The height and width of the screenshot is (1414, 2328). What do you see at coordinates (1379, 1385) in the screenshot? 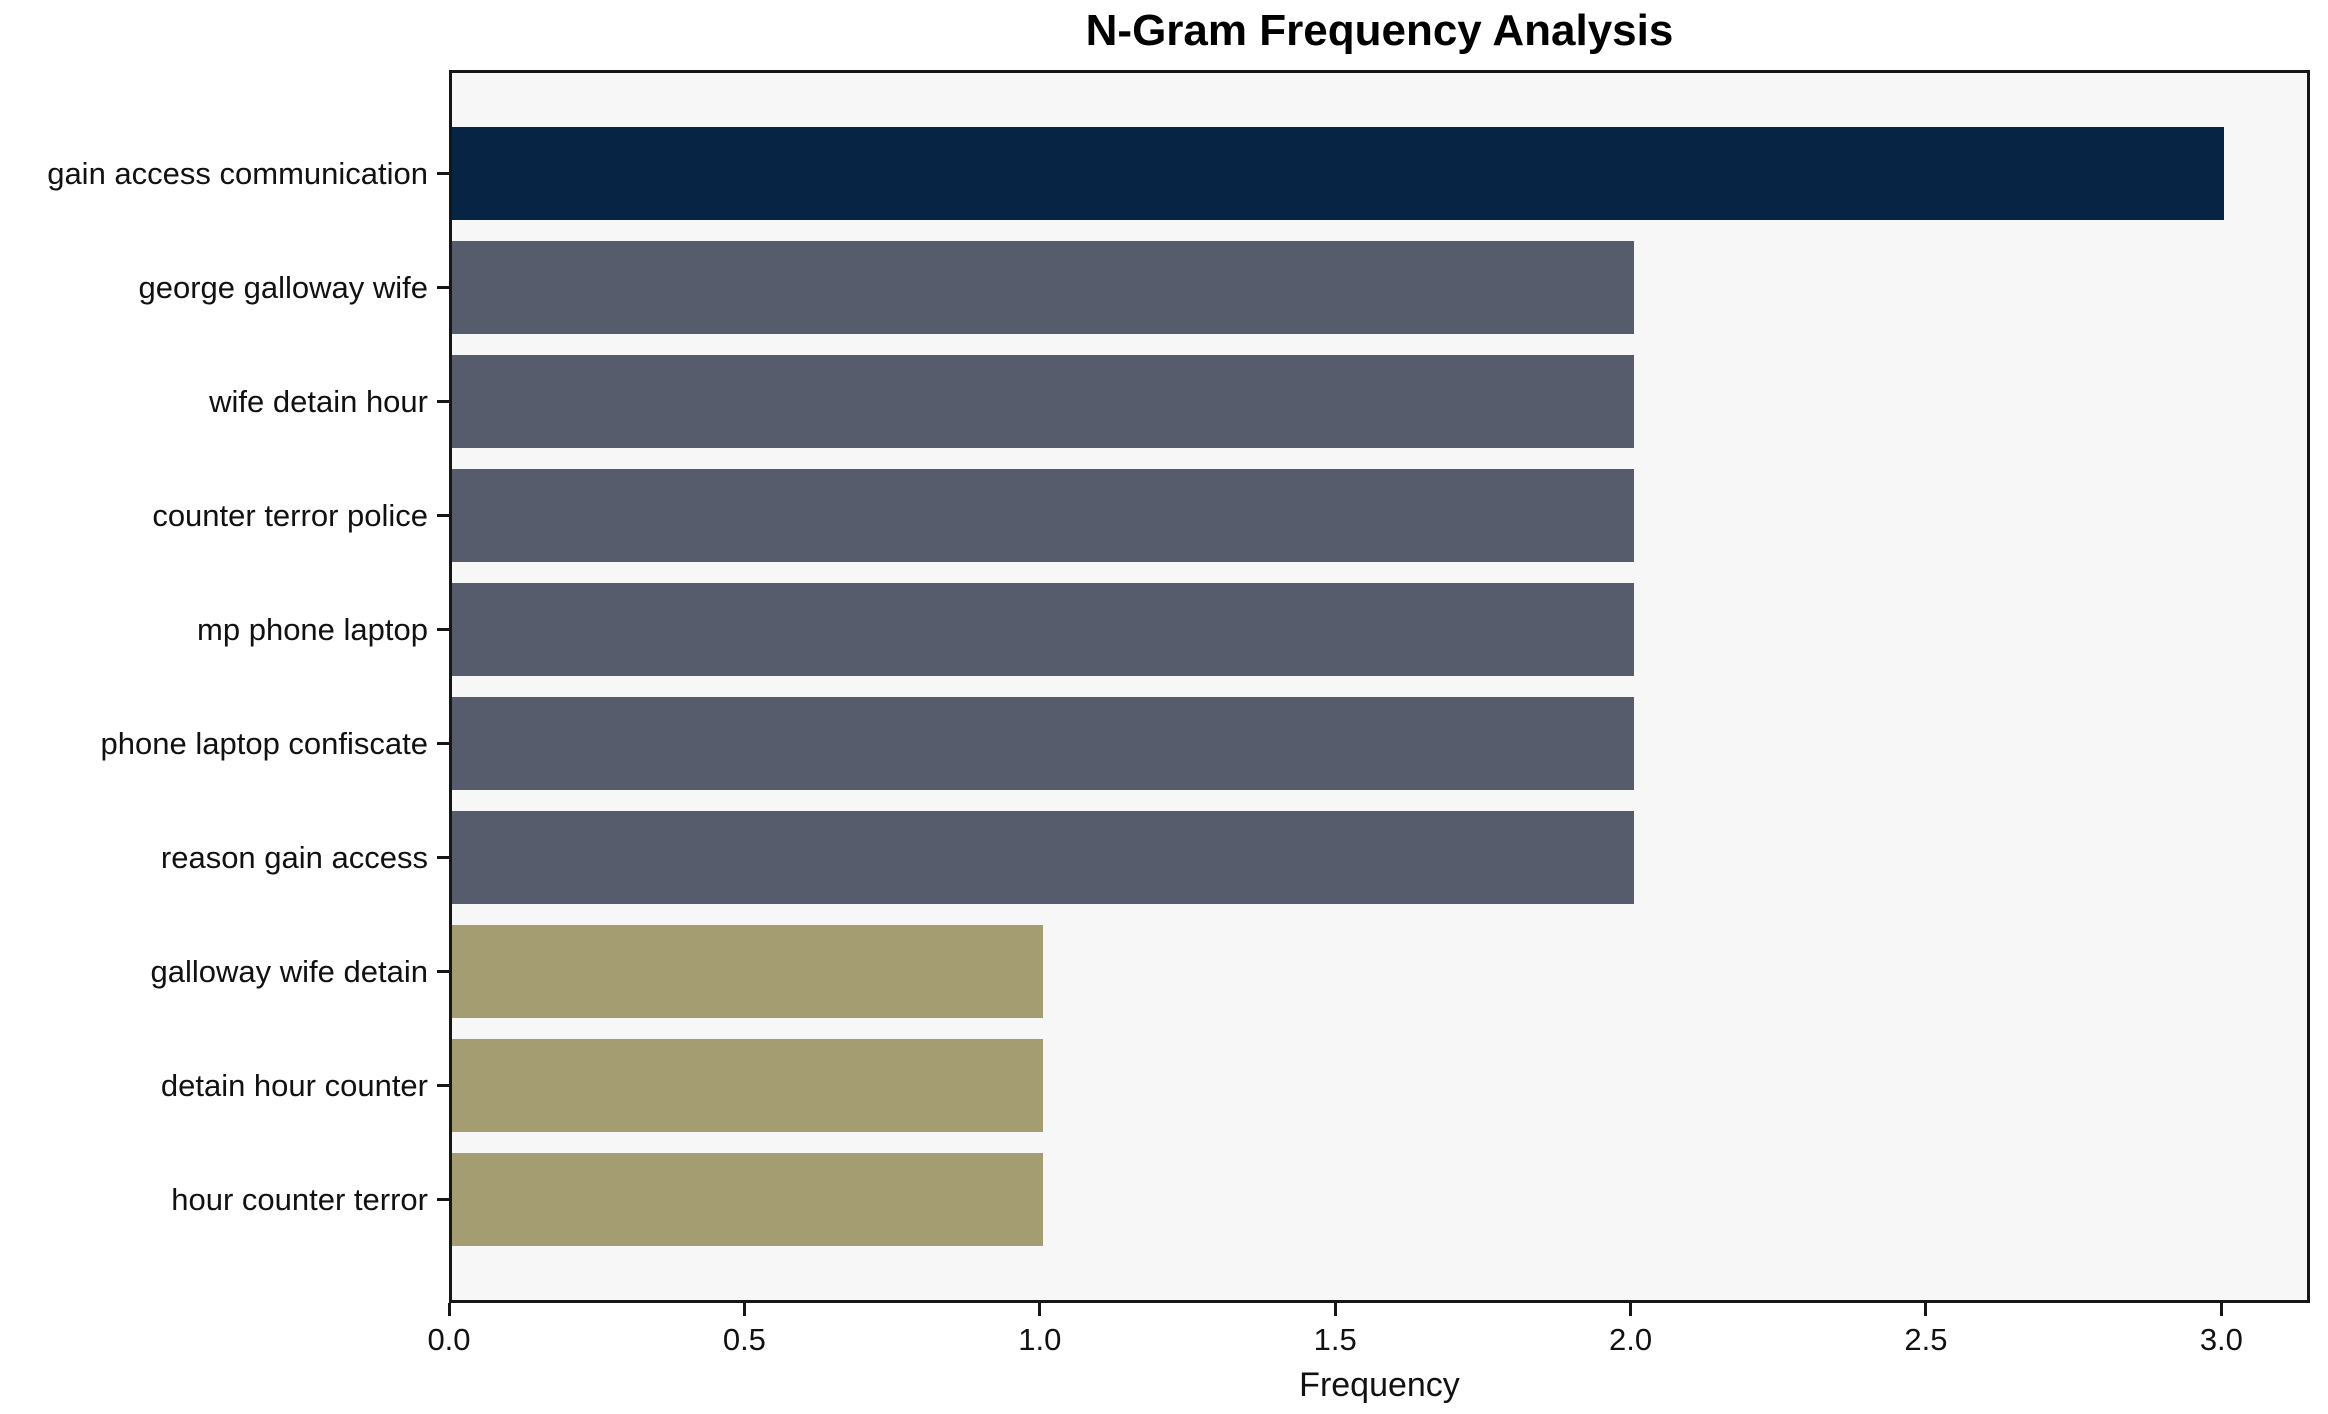
I see `x-axis-title: Frequency` at bounding box center [1379, 1385].